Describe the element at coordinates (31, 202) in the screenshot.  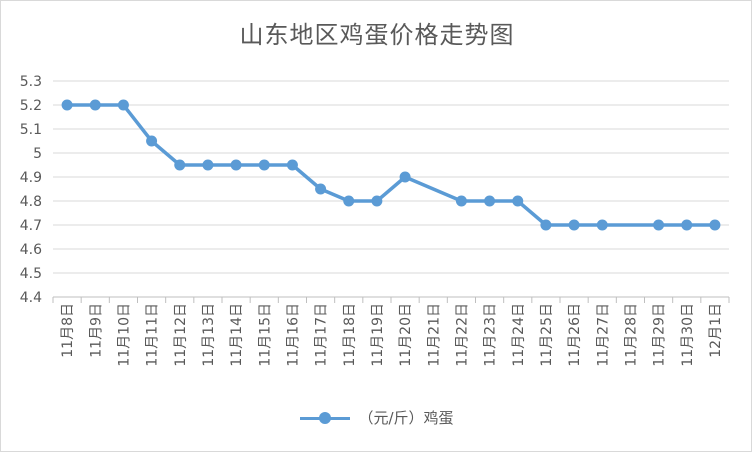
I see `y-tick-label: 4.8` at that location.